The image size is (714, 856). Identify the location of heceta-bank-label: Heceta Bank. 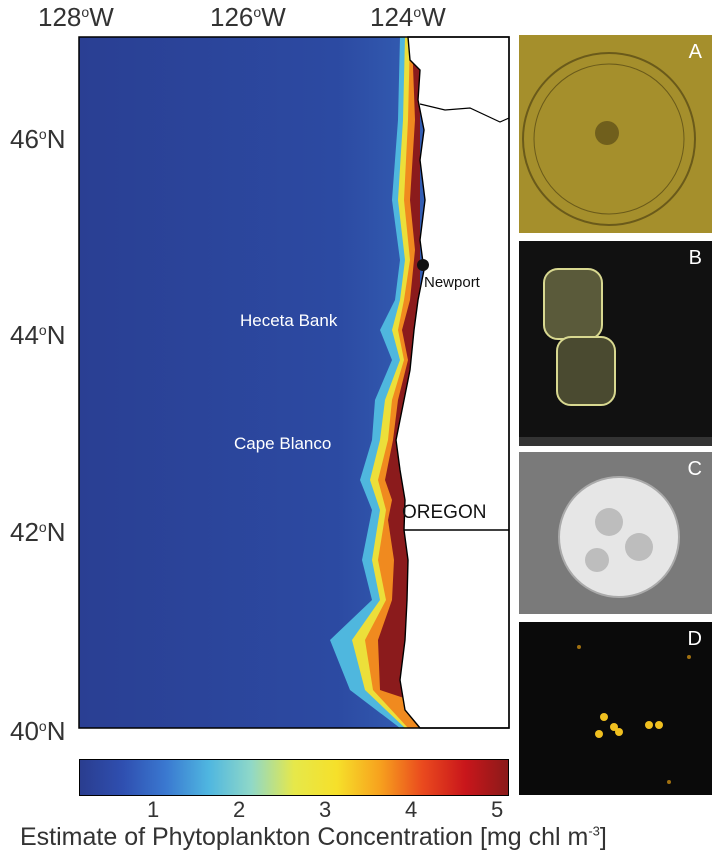
(289, 320).